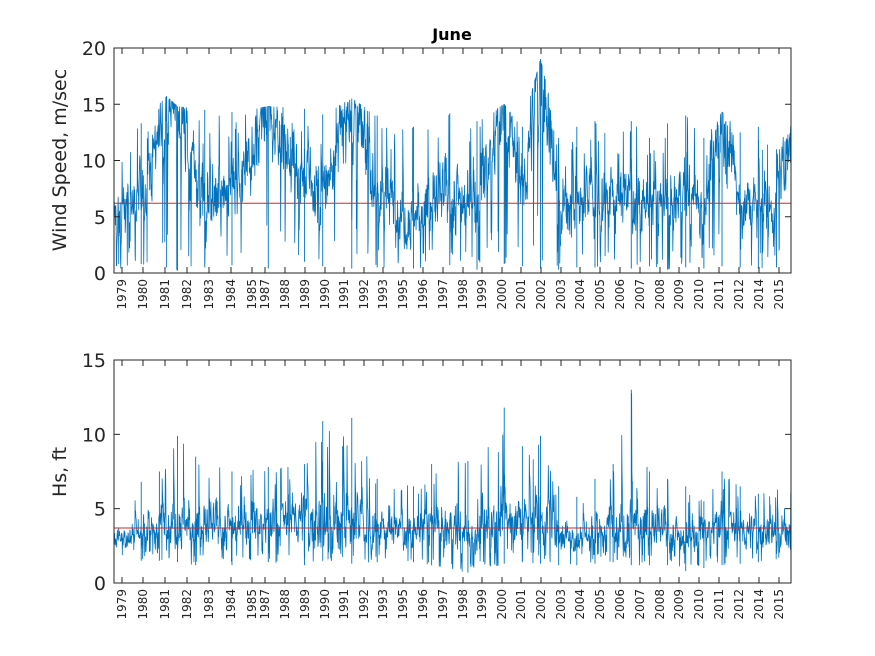  I want to click on chart-title: June, so click(451, 34).